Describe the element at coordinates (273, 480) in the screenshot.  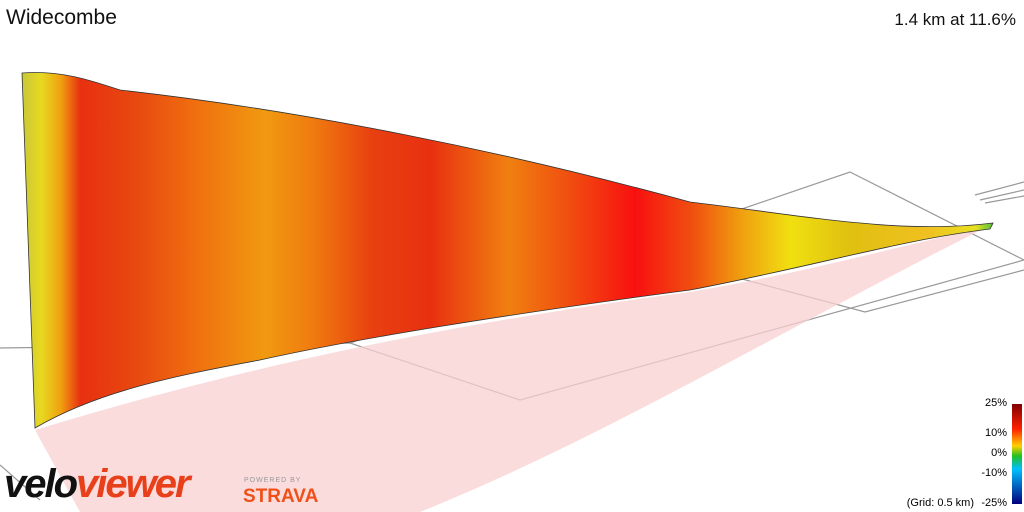
I see `powered-by: POWERED BY` at that location.